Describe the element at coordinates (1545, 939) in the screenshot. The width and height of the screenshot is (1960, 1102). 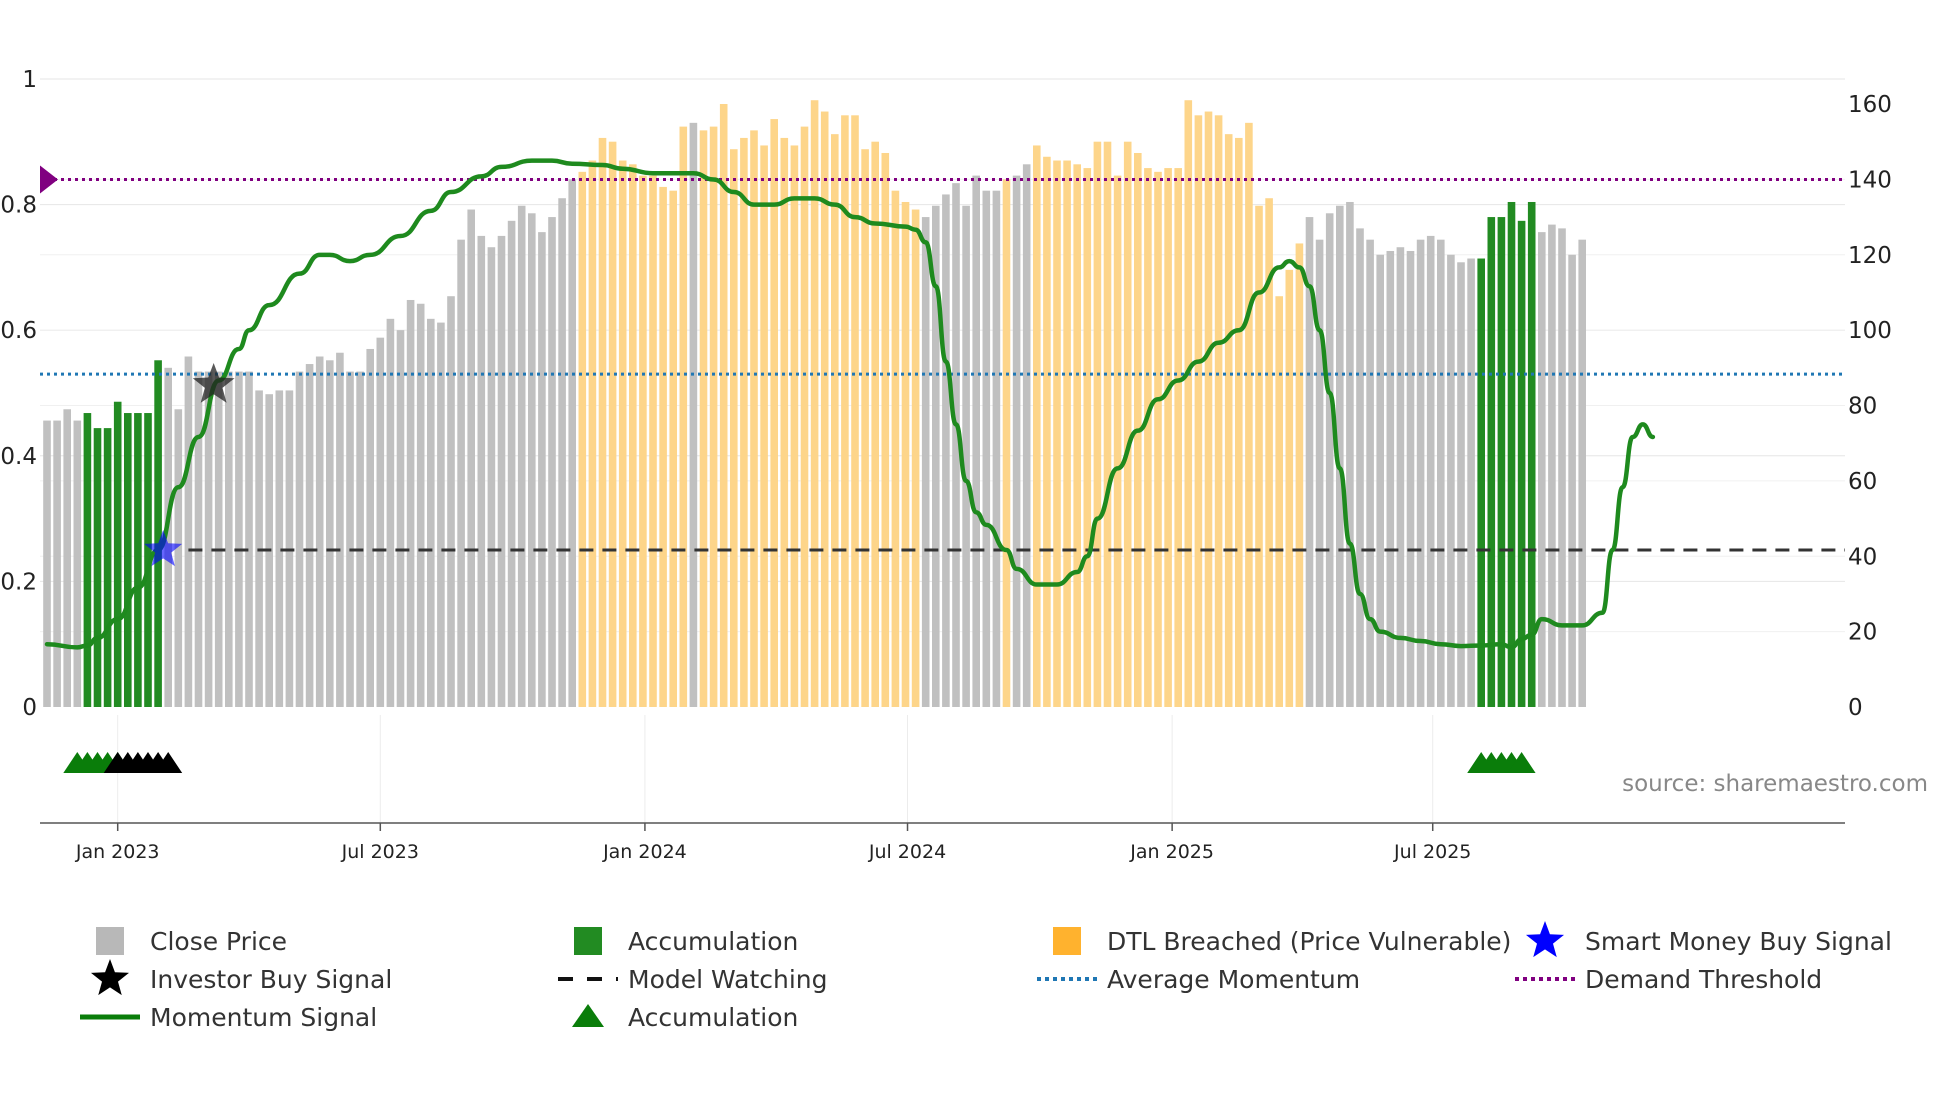
I see `legend-icon-blue-star` at that location.